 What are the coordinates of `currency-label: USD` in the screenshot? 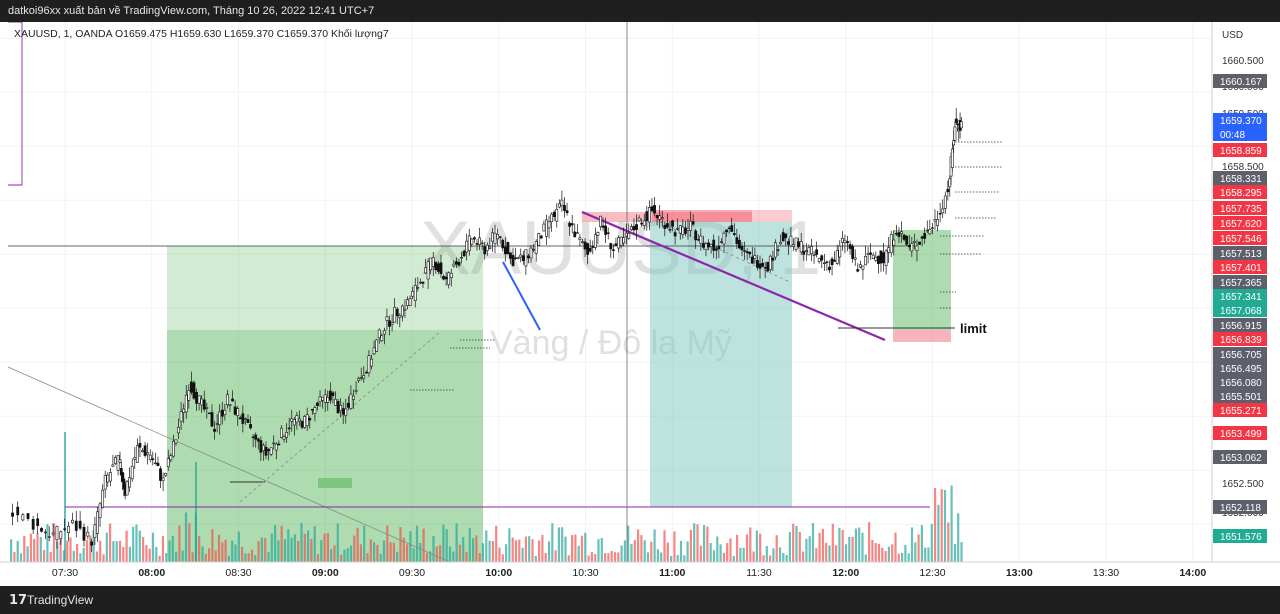 It's located at (1232, 35).